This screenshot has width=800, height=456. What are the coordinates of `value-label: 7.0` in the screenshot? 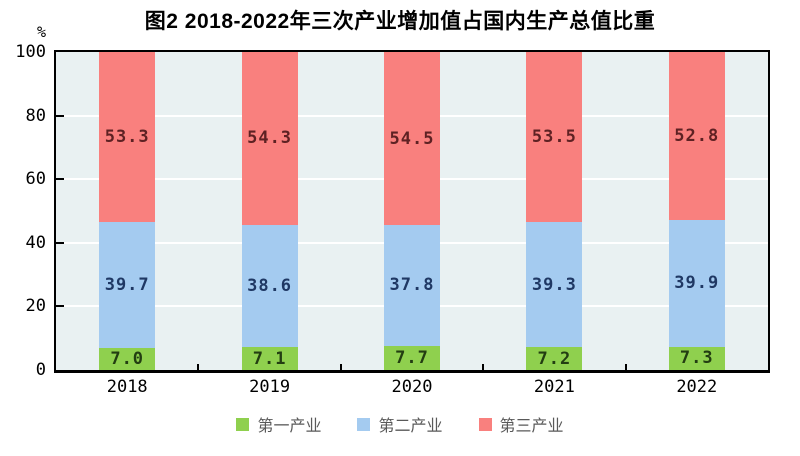 It's located at (127, 358).